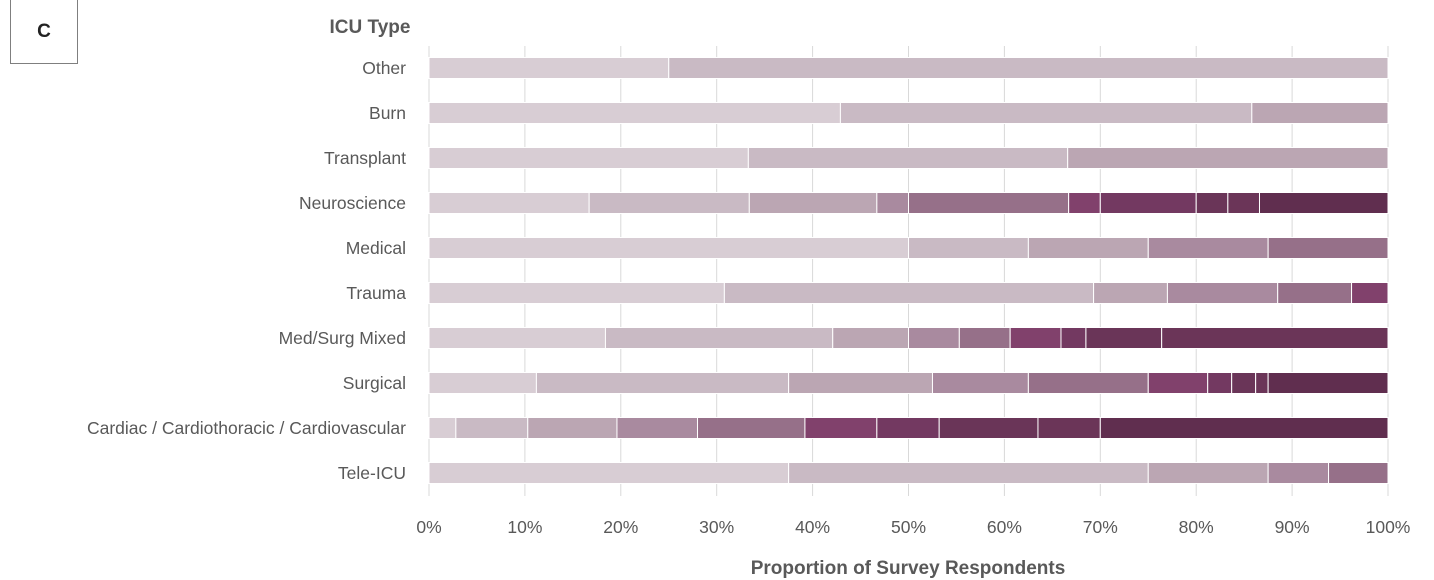 The image size is (1434, 580). What do you see at coordinates (1388, 527) in the screenshot?
I see `x-tick-label: 100%` at bounding box center [1388, 527].